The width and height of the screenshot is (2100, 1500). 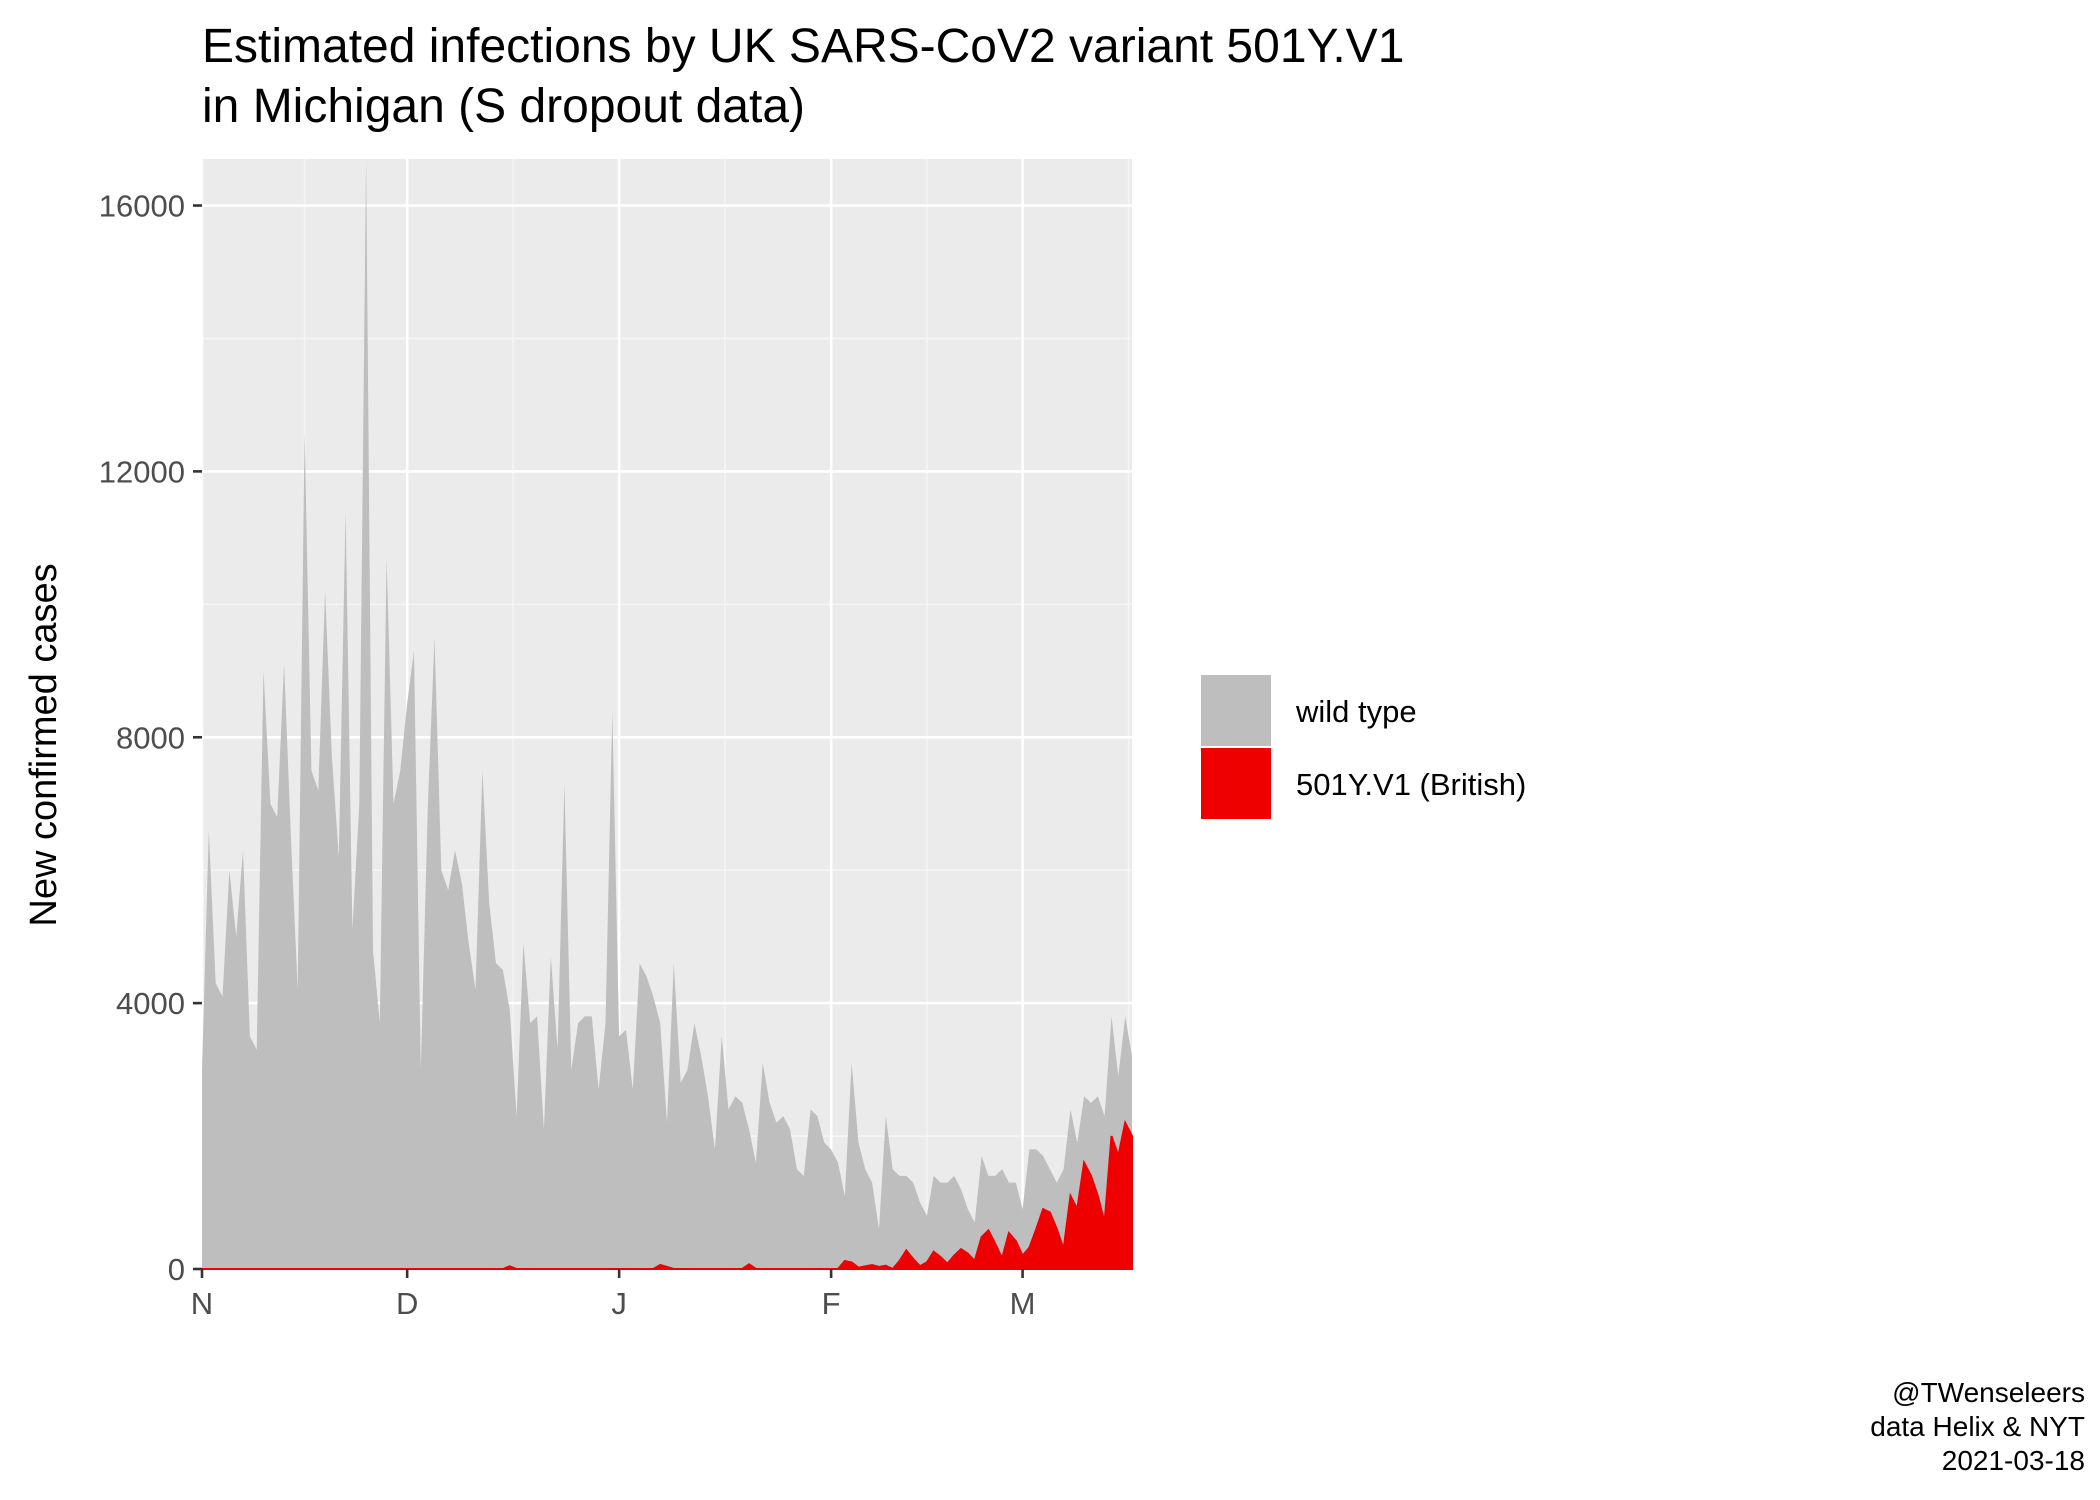 I want to click on legend-label-501y-v1: 501Y.V1 (British), so click(x=1411, y=784).